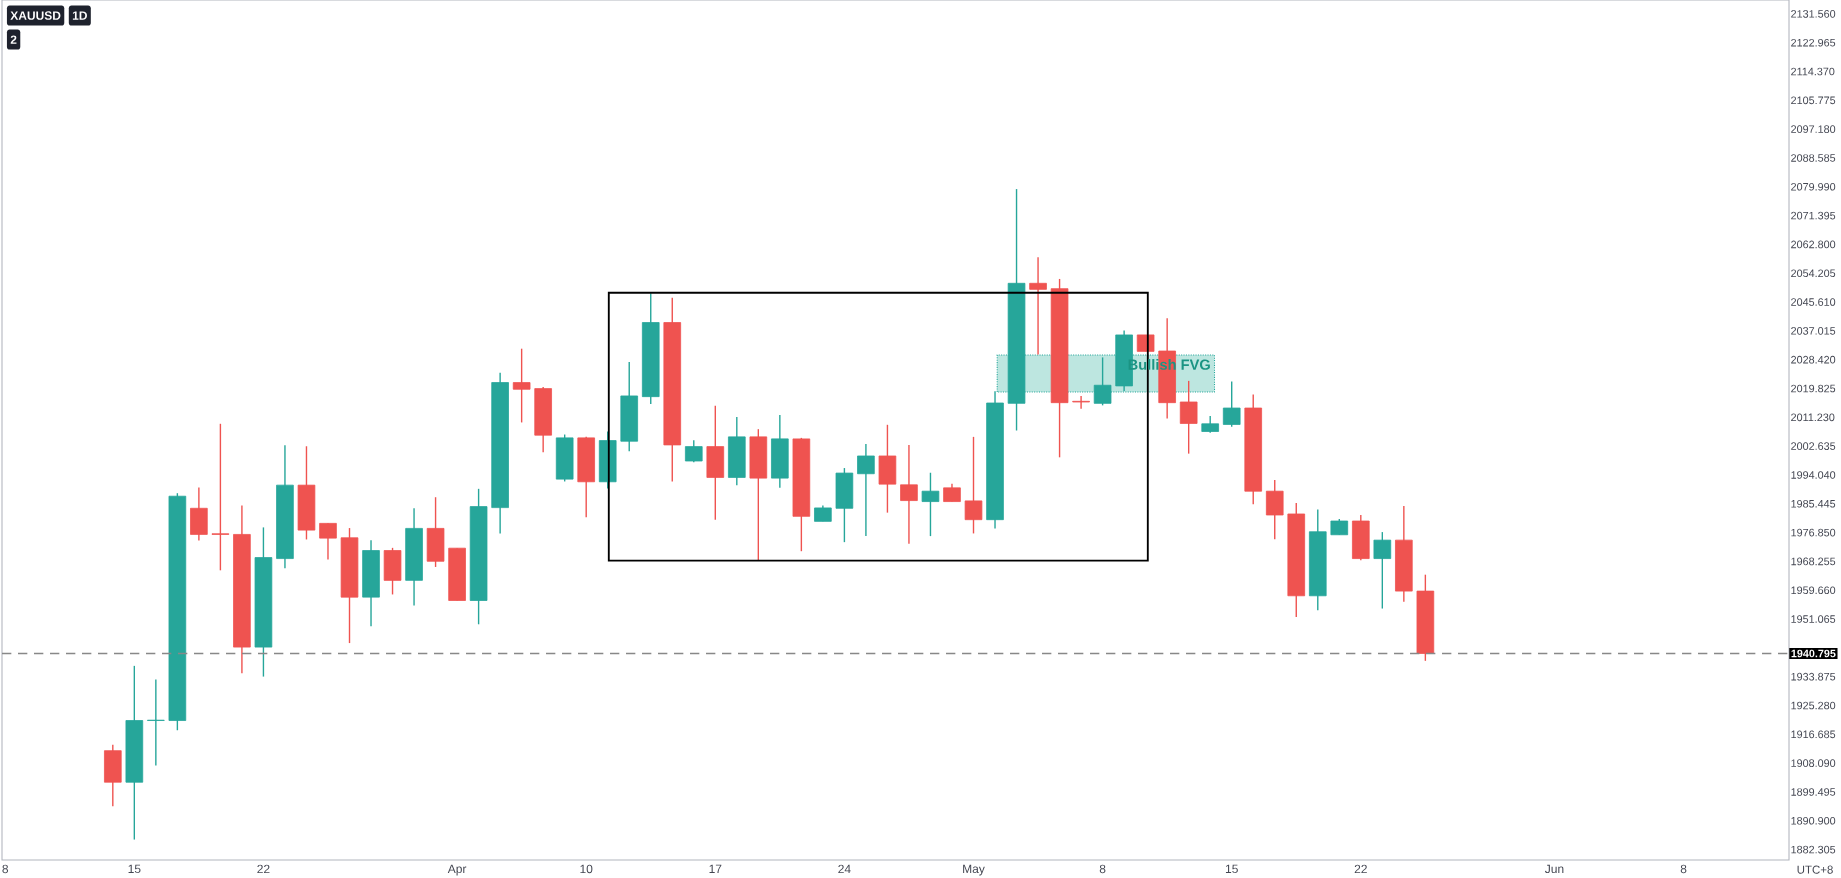  I want to click on y-tick-label: 1959.660, so click(1813, 590).